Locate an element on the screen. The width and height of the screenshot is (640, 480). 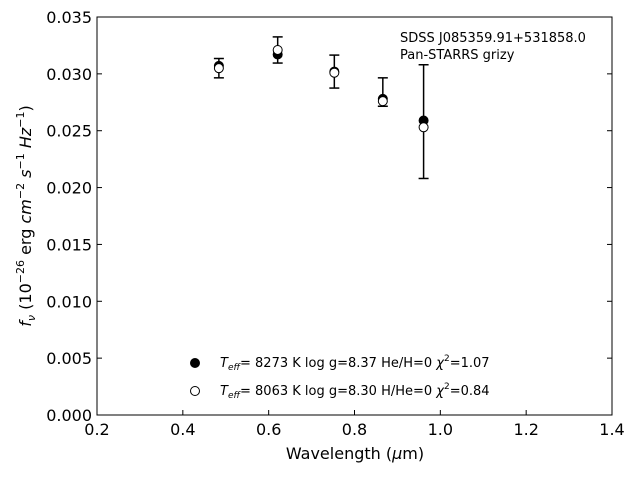
data-points is located at coordinates (321, 88).